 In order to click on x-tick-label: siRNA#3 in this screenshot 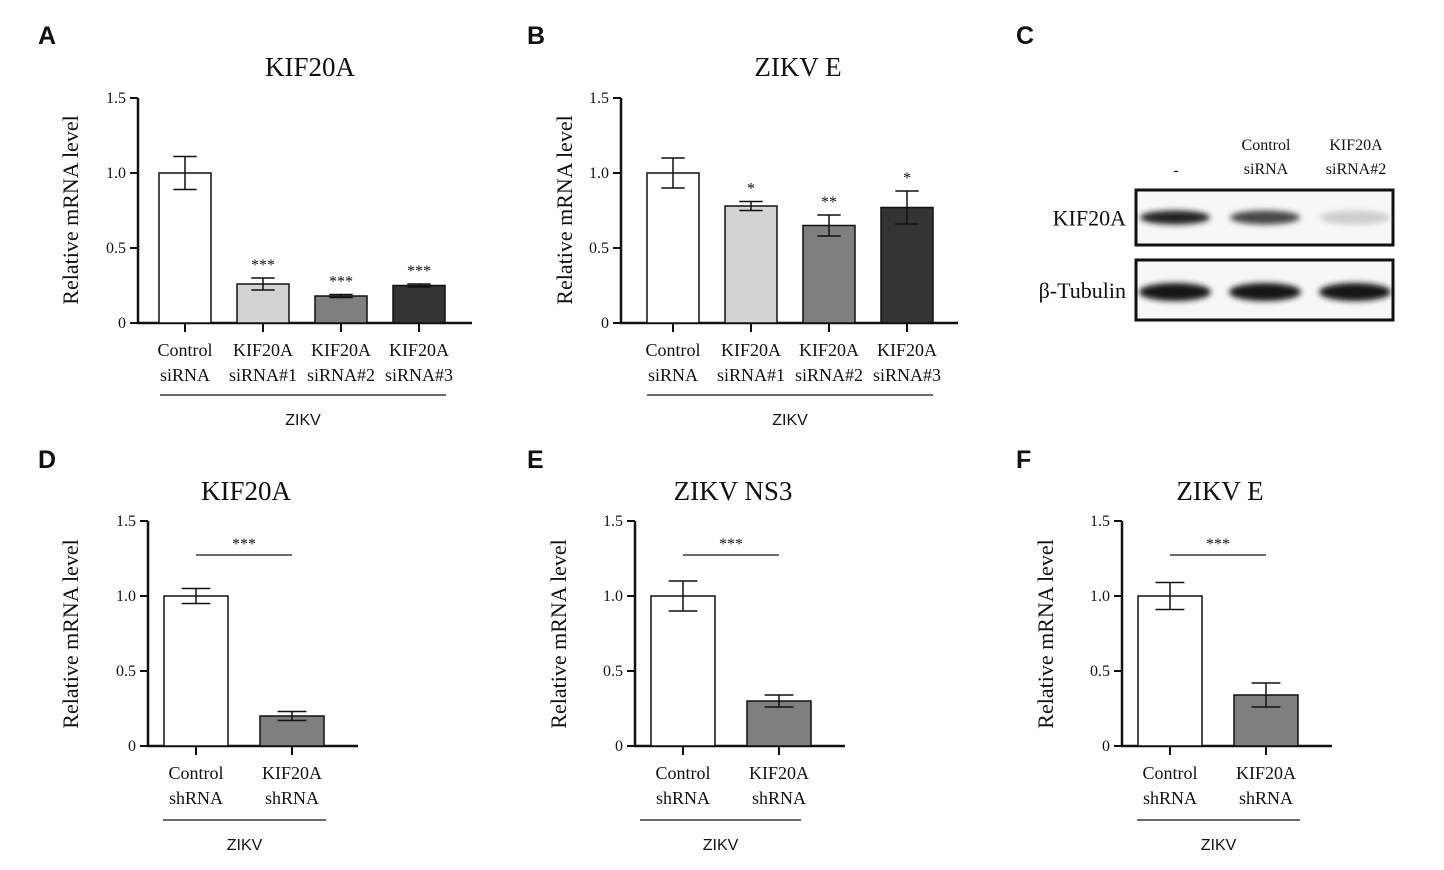, I will do `click(907, 375)`.